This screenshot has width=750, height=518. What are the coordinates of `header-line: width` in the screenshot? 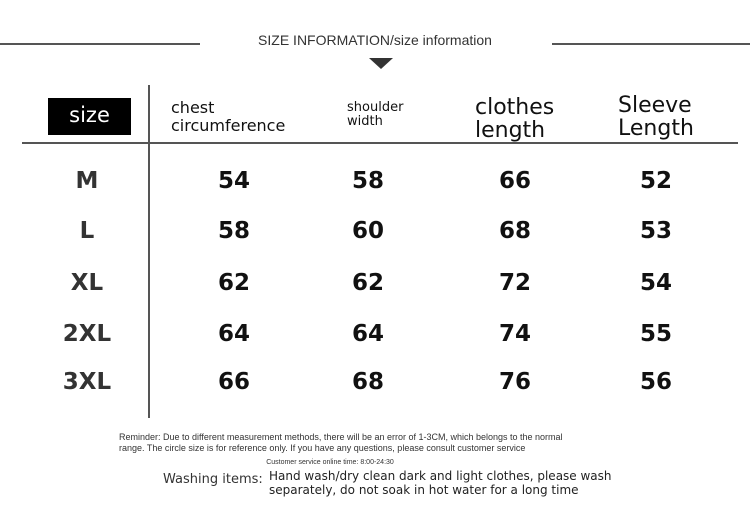 It's located at (365, 122).